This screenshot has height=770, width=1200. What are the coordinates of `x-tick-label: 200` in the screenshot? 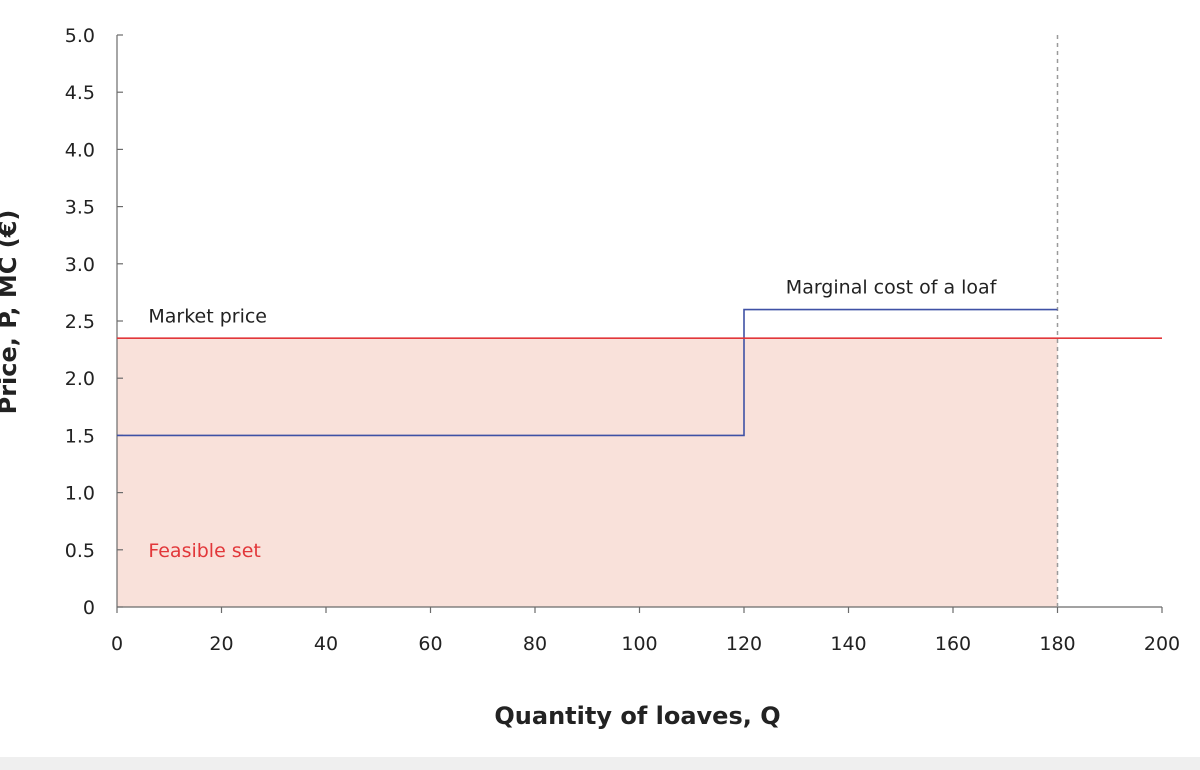 It's located at (1162, 644).